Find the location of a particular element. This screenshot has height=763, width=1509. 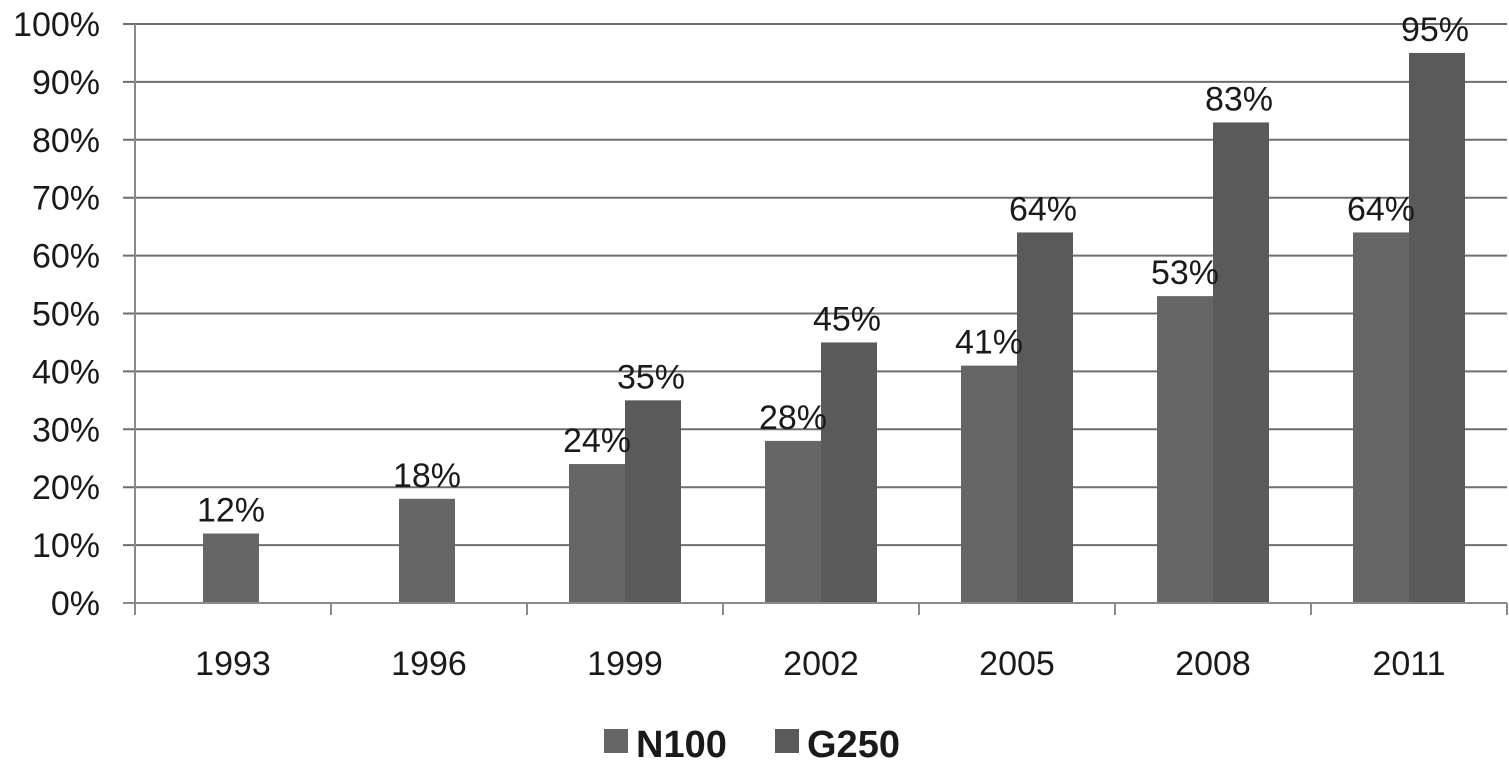

legend-label-n100: N100 is located at coordinates (681, 743).